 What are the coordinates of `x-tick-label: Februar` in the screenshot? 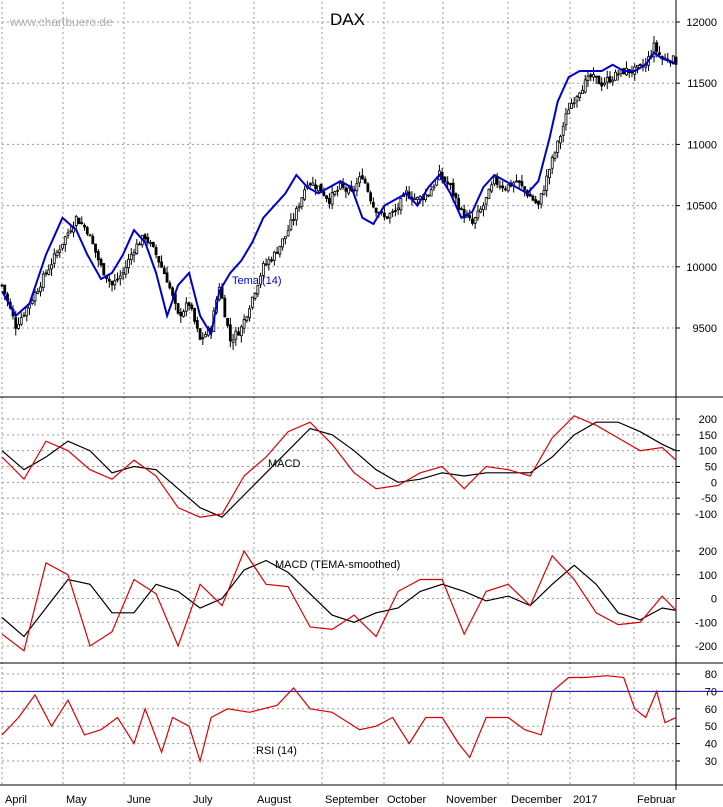 It's located at (656, 800).